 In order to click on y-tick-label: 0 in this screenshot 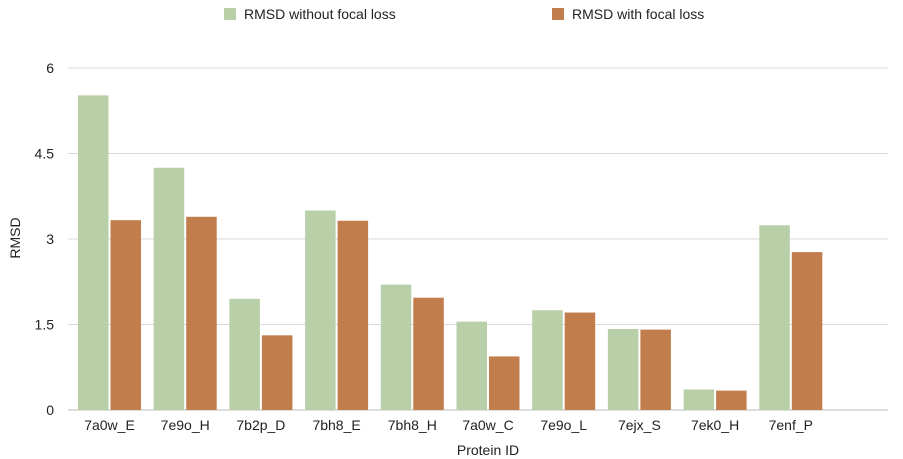, I will do `click(50, 410)`.